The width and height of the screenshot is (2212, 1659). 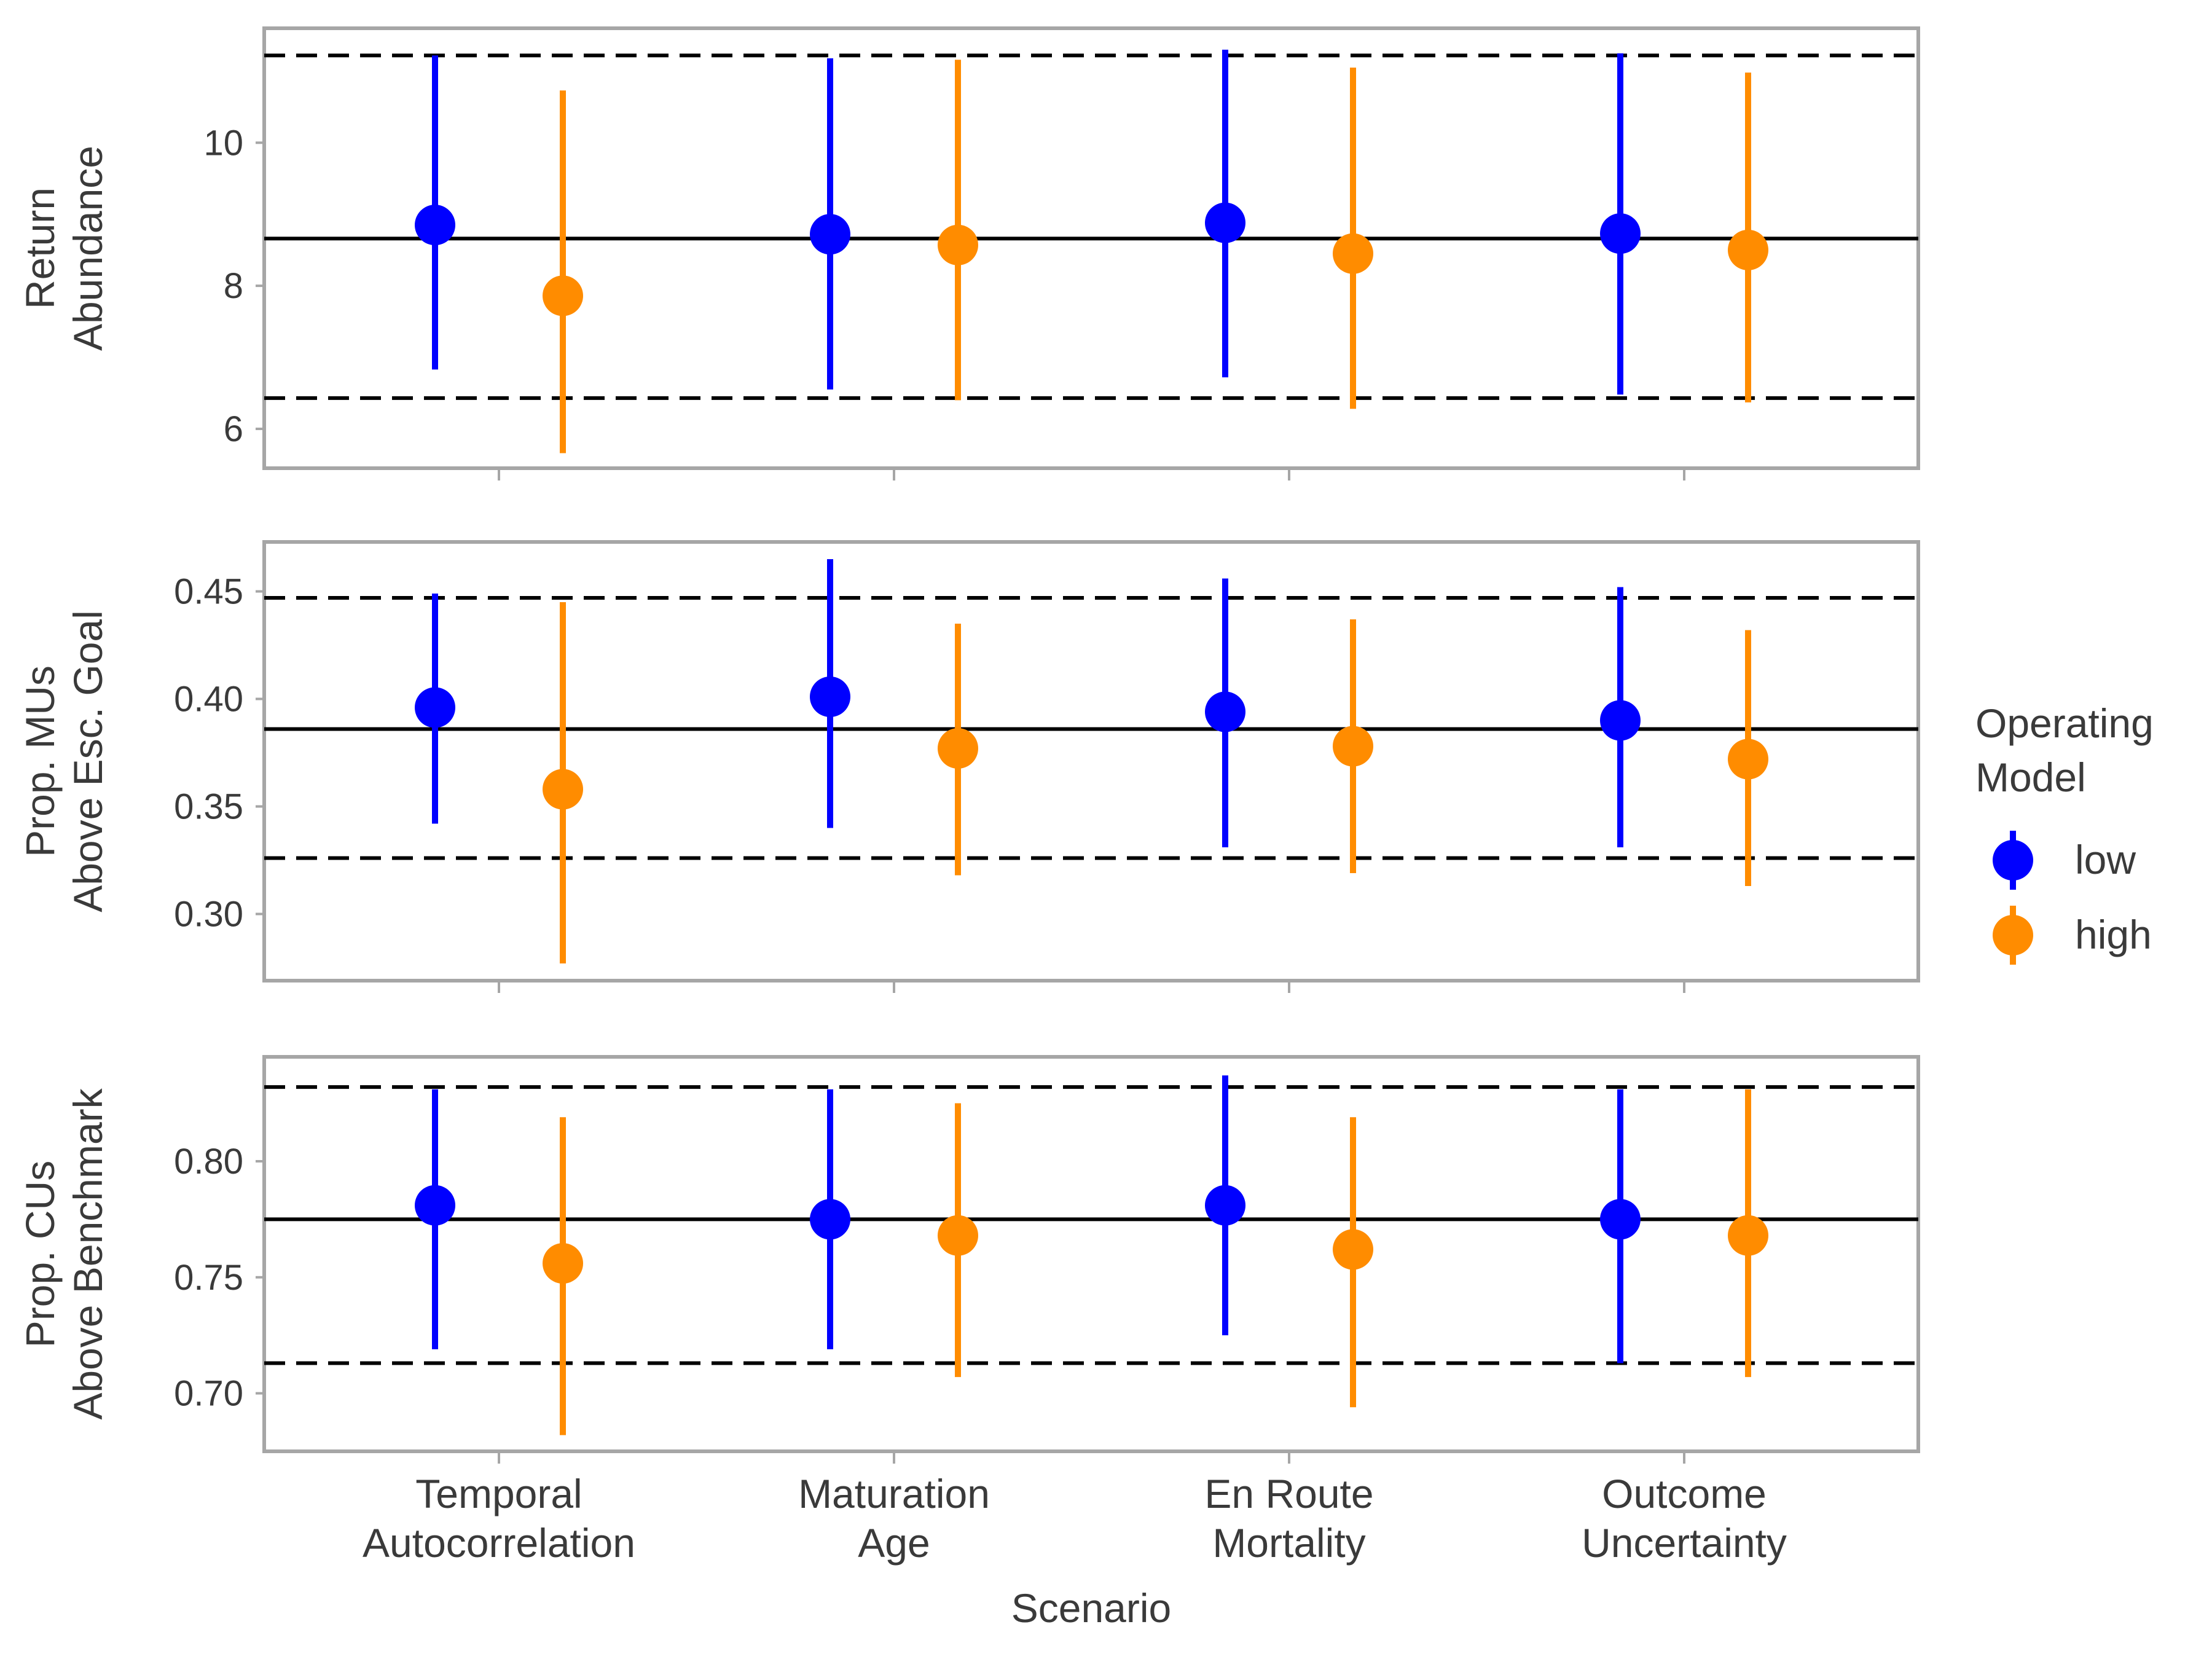 I want to click on legend-title-line: Operating, so click(x=2064, y=723).